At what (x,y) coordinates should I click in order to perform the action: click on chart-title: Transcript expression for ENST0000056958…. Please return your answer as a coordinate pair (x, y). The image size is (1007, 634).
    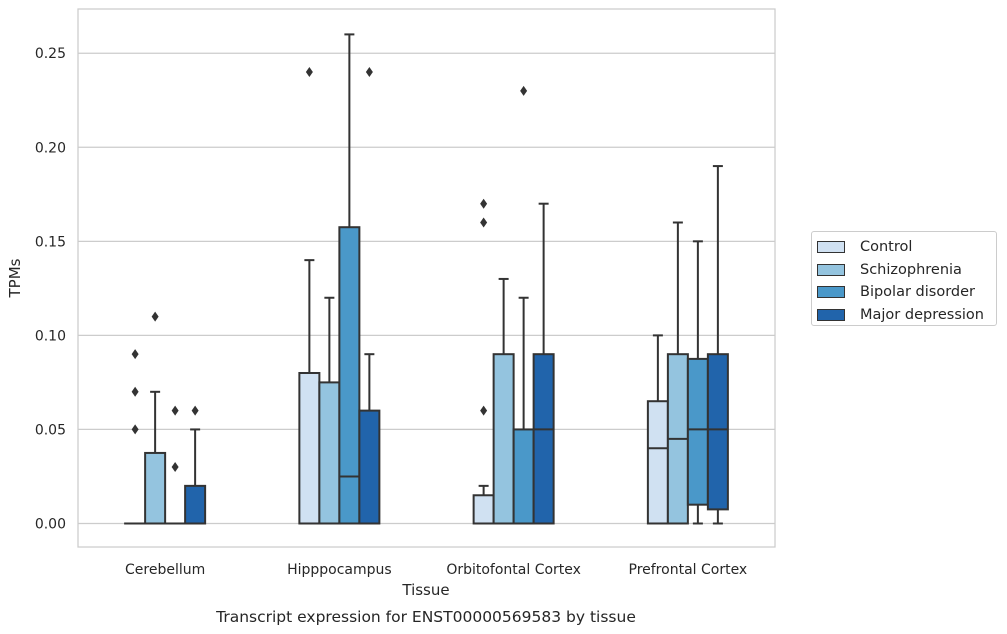
    Looking at the image, I should click on (425, 617).